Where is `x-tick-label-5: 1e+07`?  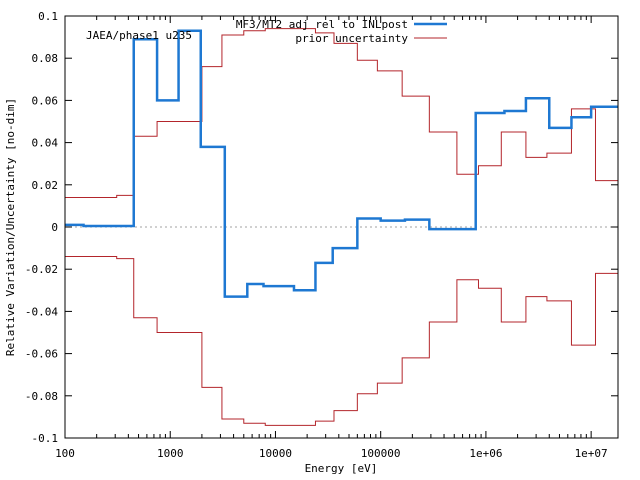
x-tick-label-5: 1e+07 is located at coordinates (591, 453).